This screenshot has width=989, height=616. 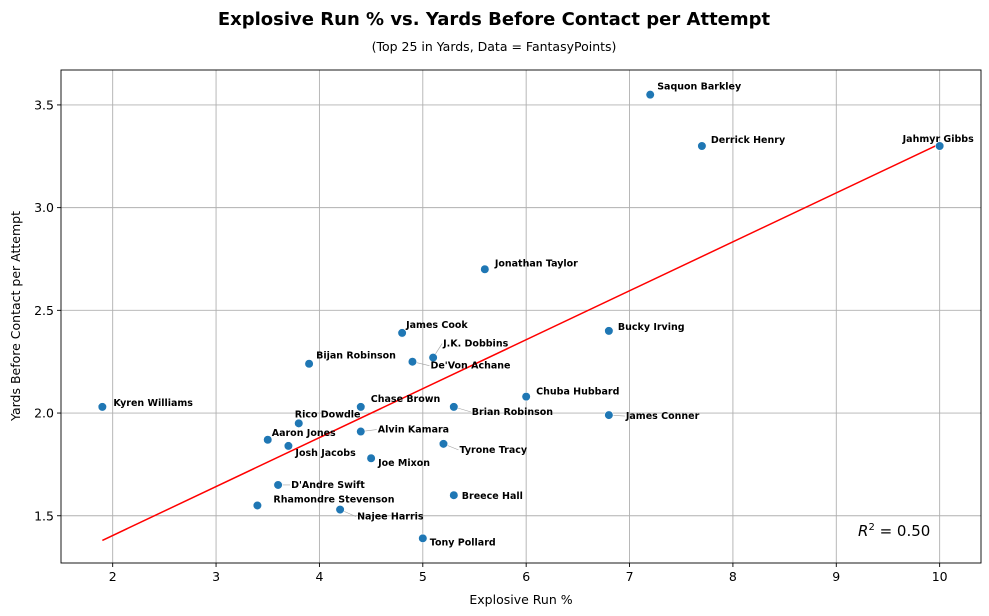 What do you see at coordinates (938, 139) in the screenshot?
I see `point-label: Jahmyr Gibbs` at bounding box center [938, 139].